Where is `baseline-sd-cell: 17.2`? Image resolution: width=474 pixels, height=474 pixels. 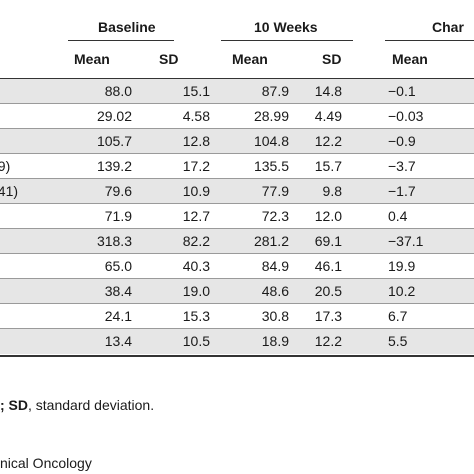
baseline-sd-cell: 17.2 is located at coordinates (196, 166).